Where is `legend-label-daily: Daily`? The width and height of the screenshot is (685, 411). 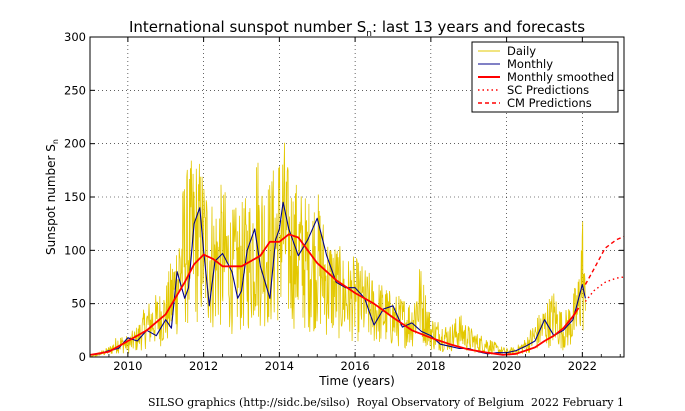 legend-label-daily: Daily is located at coordinates (521, 51).